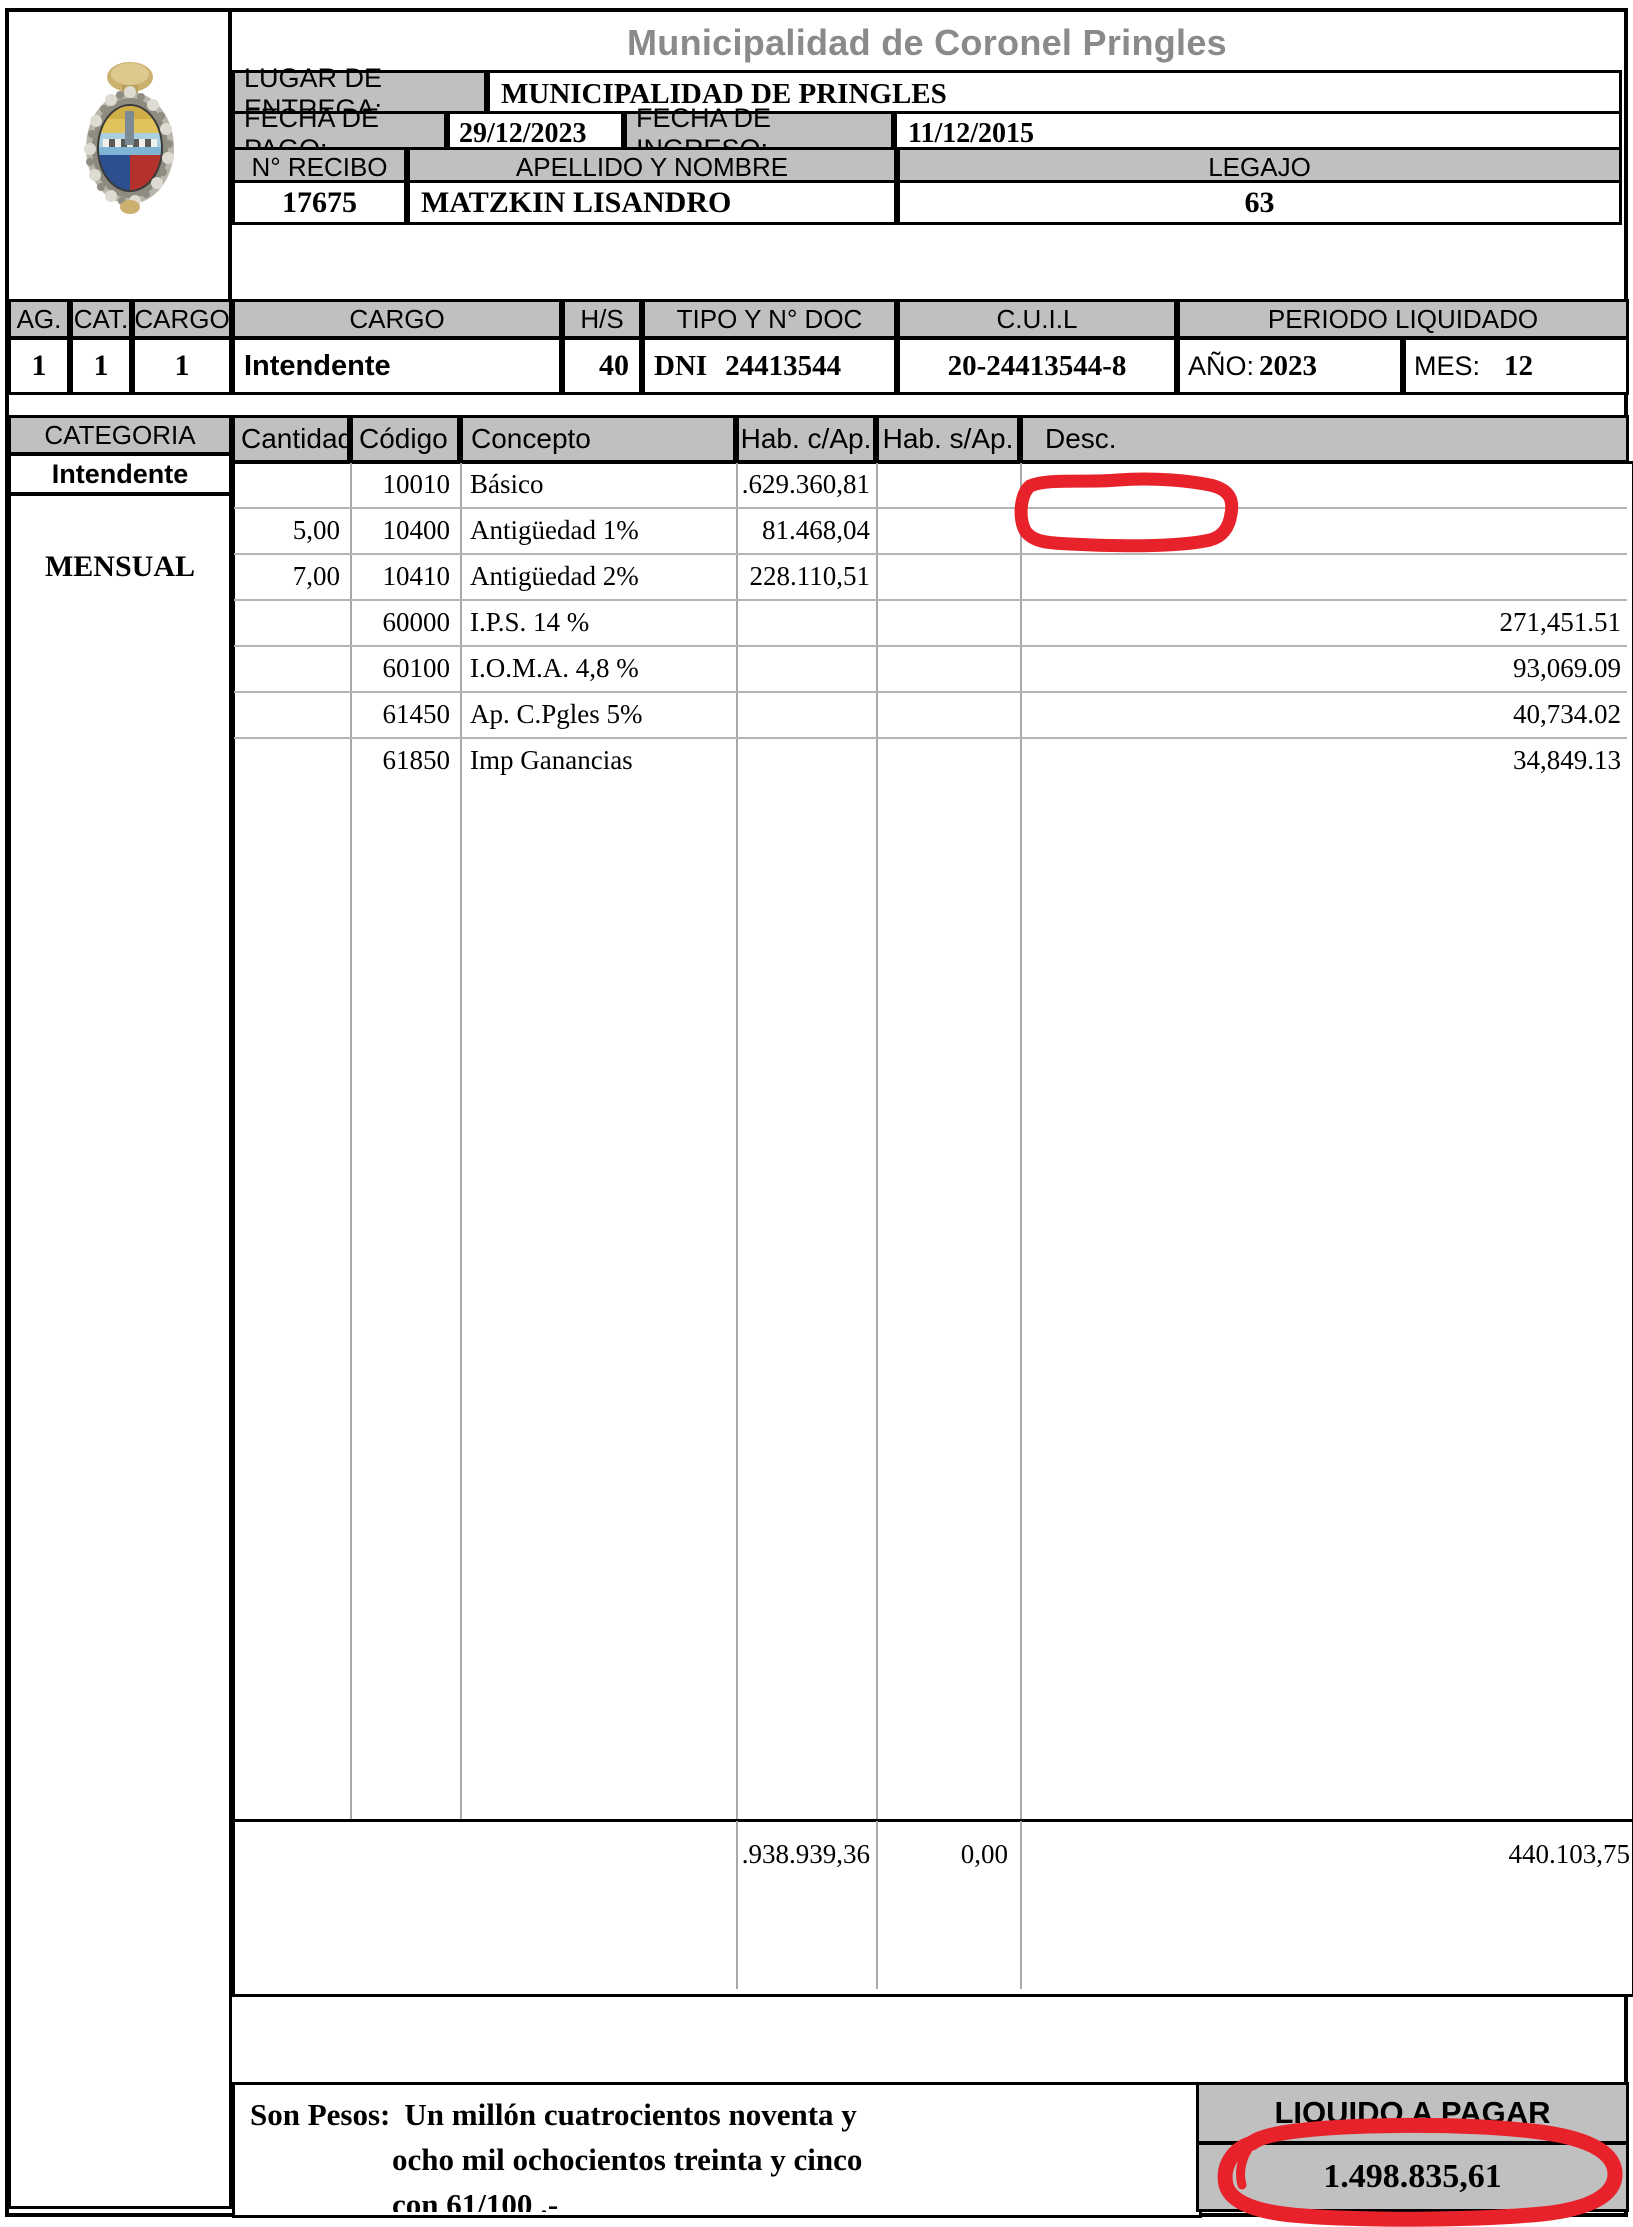  I want to click on cell-desc: 34,849.13, so click(1324, 760).